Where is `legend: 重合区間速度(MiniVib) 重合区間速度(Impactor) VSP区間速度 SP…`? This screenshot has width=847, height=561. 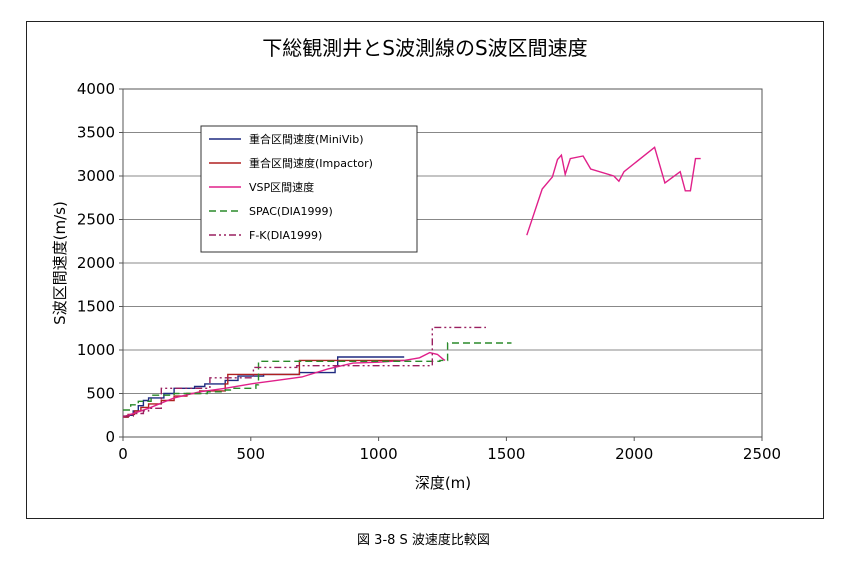 legend: 重合区間速度(MiniVib) 重合区間速度(Impactor) VSP区間速度 SP… is located at coordinates (309, 189).